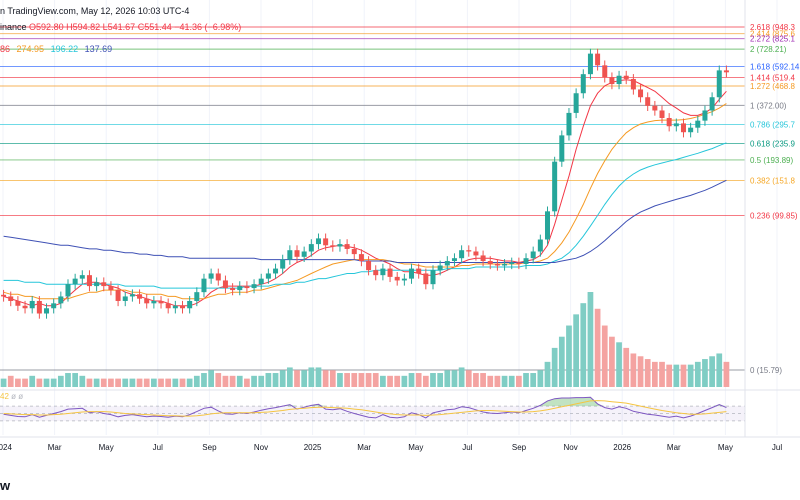  Describe the element at coordinates (21, 396) in the screenshot. I see `rsi-settings-icon: ø` at that location.